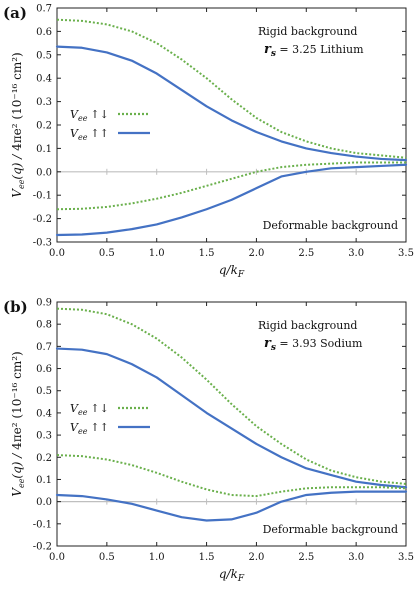  What do you see at coordinates (44, 325) in the screenshot?
I see `y-tick-label: 0.8` at bounding box center [44, 325].